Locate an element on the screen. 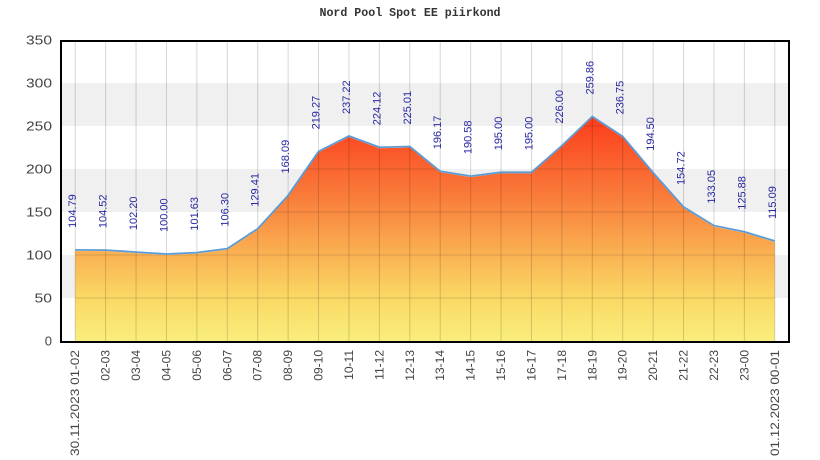  svg-text: 219.27 is located at coordinates (317, 113).